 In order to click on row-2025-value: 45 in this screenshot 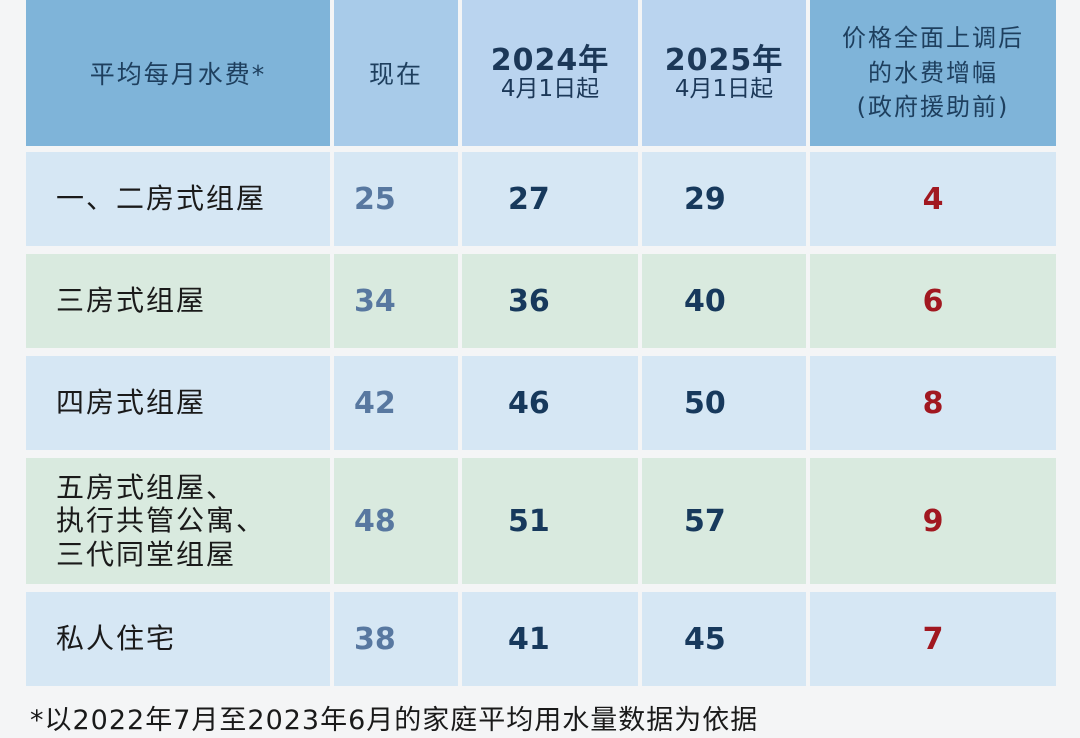, I will do `click(724, 639)`.